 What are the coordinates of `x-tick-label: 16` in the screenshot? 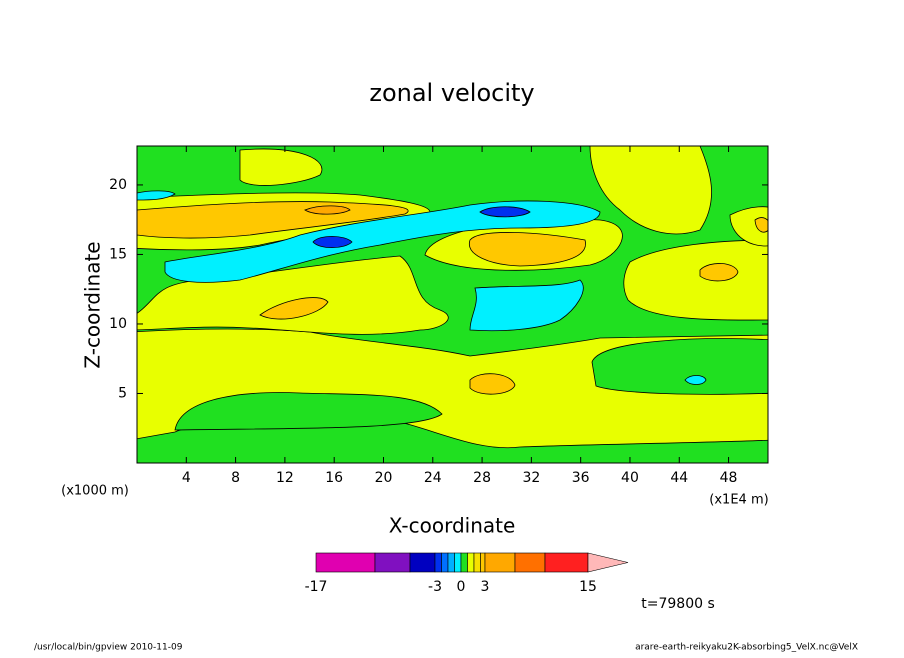 It's located at (334, 478).